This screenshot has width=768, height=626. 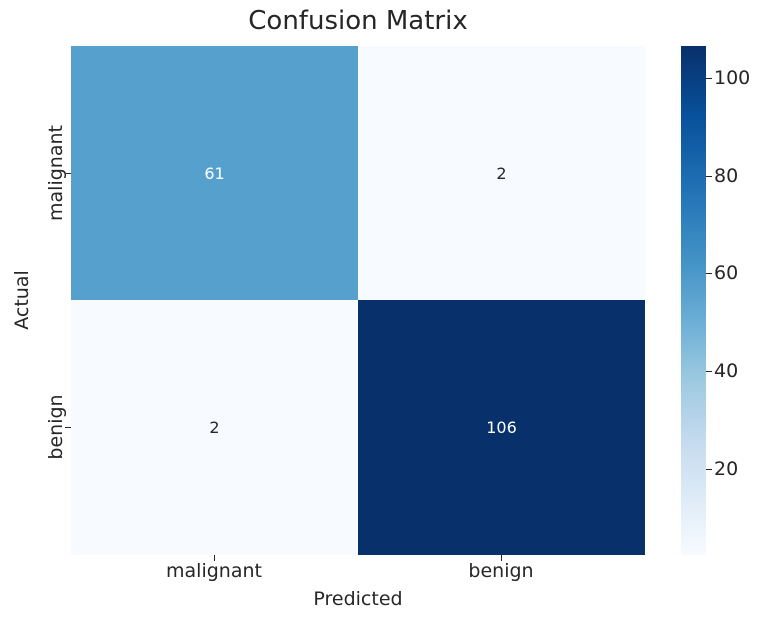 What do you see at coordinates (56, 173) in the screenshot?
I see `y-tick-label: malignant` at bounding box center [56, 173].